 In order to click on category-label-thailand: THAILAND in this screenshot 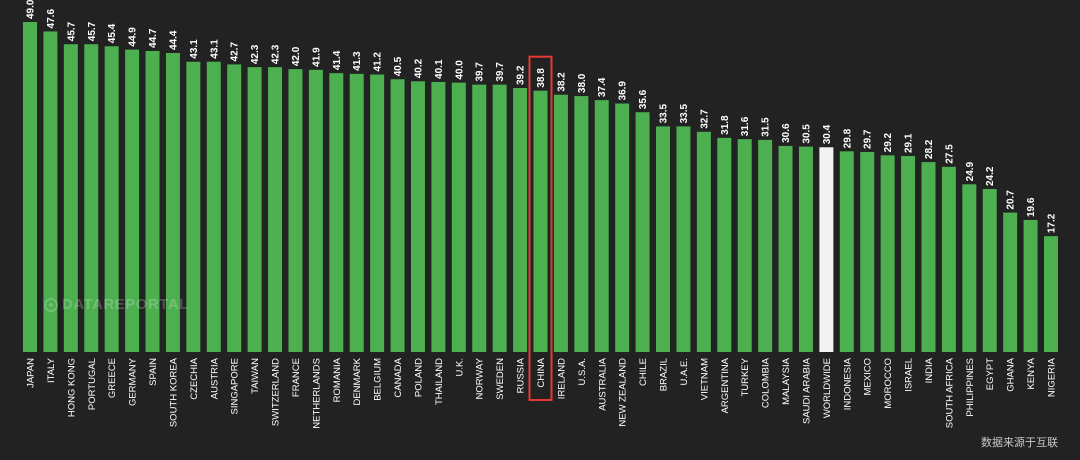, I will do `click(439, 381)`.